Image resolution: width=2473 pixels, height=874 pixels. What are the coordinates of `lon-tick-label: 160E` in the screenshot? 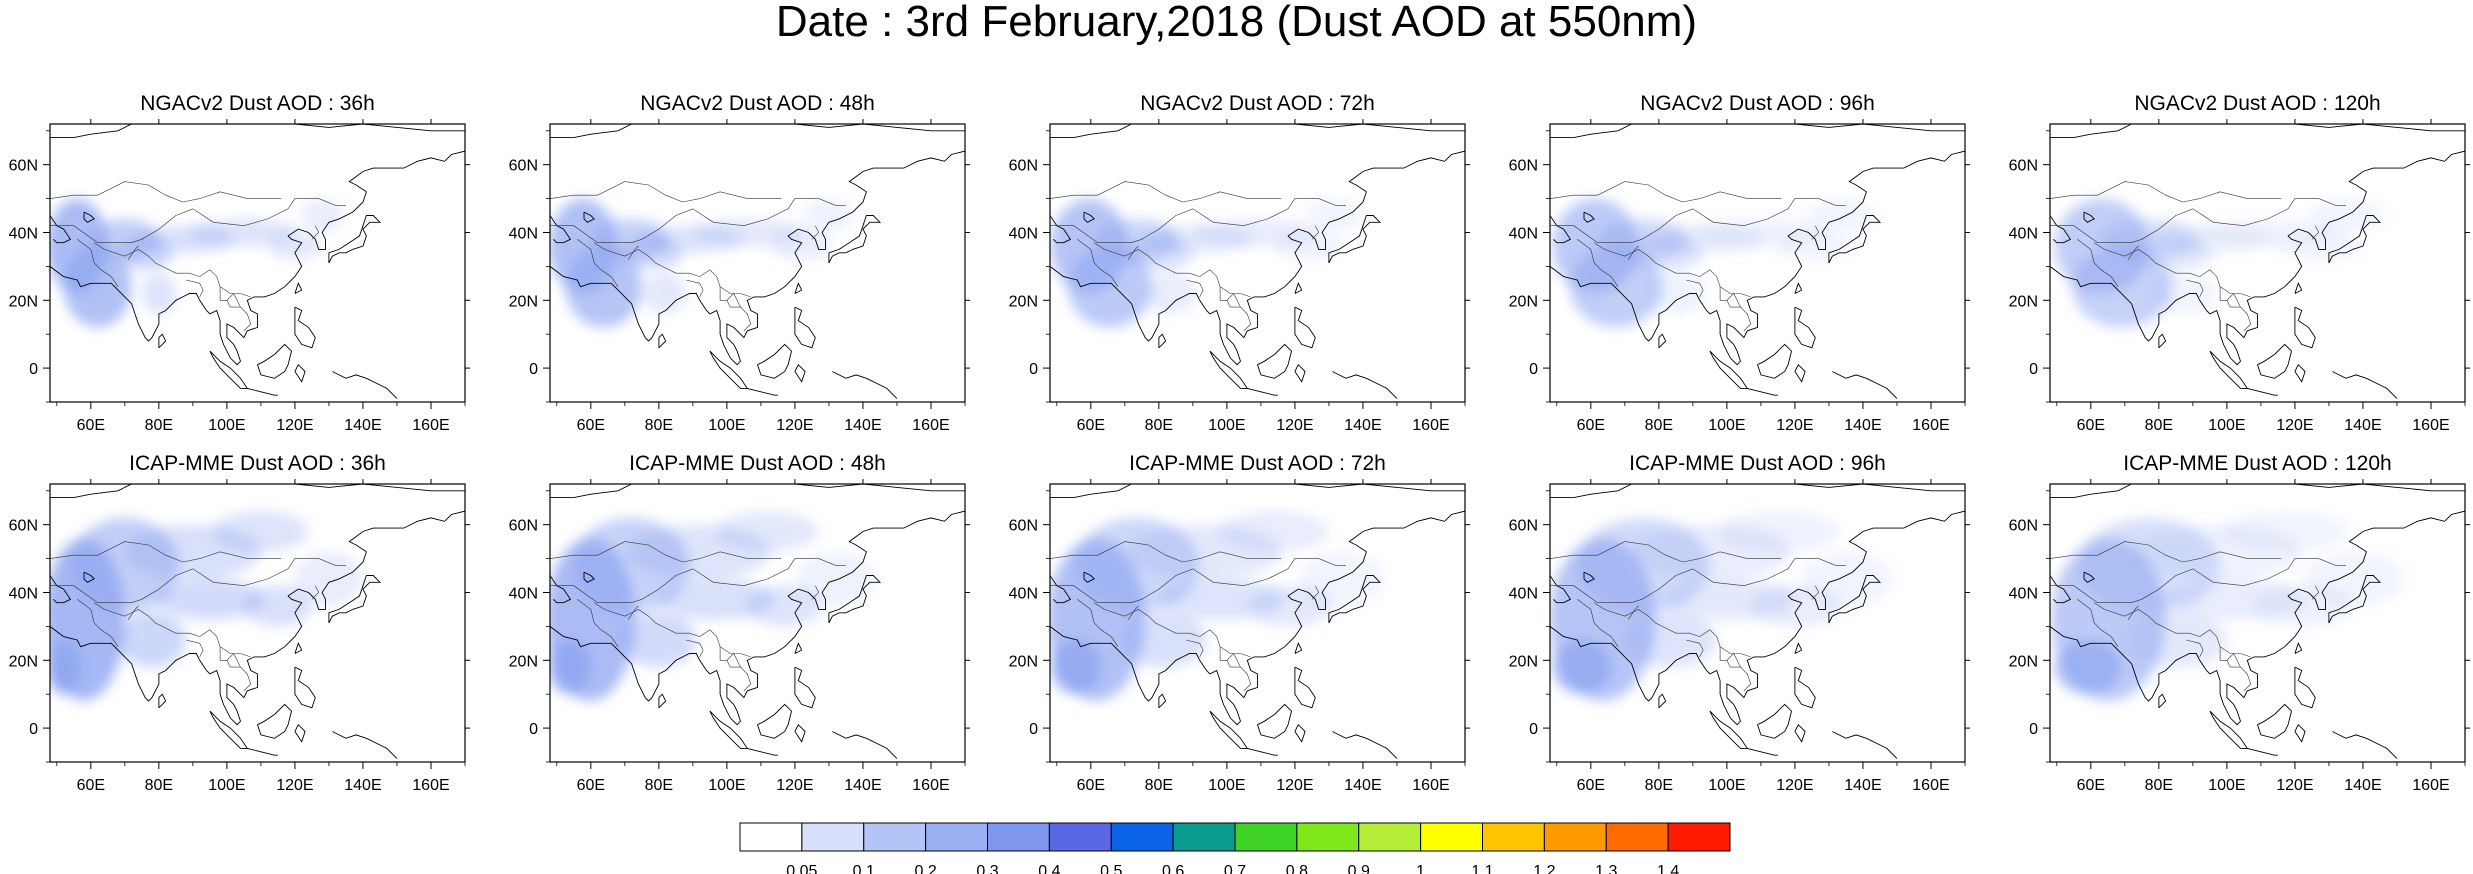 It's located at (430, 785).